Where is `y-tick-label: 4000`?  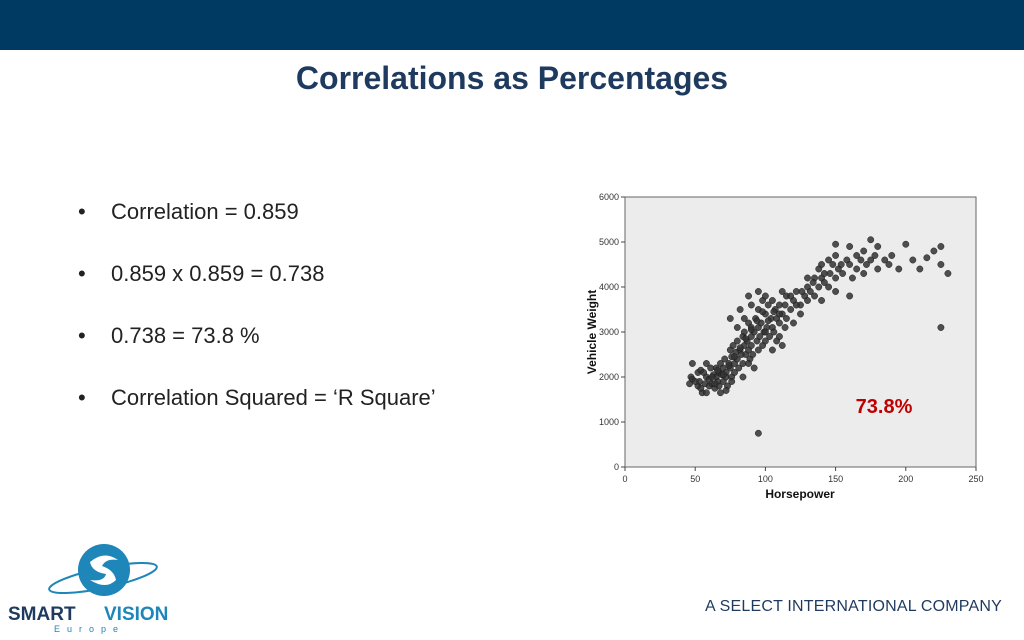 y-tick-label: 4000 is located at coordinates (609, 287).